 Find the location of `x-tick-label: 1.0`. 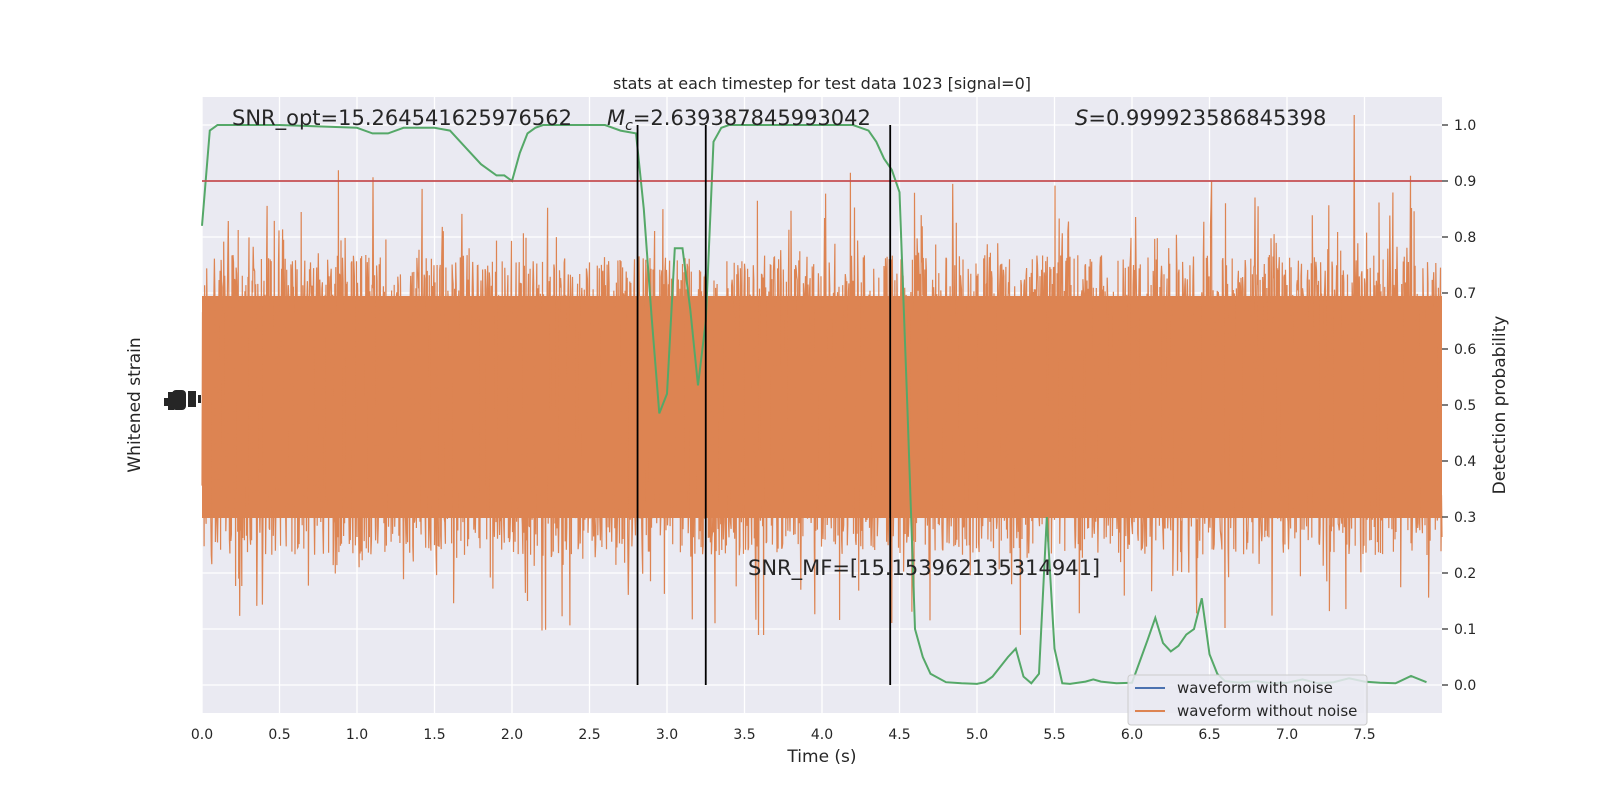

x-tick-label: 1.0 is located at coordinates (357, 735).